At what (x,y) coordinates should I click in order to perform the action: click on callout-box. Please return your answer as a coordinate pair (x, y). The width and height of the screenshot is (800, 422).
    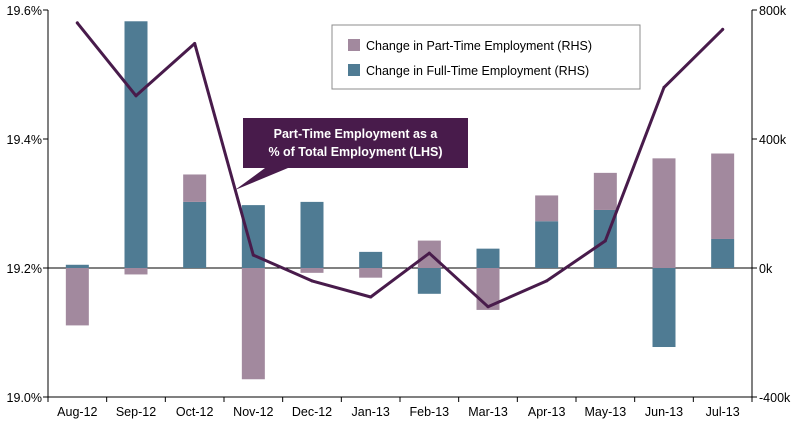
    Looking at the image, I should click on (351, 154).